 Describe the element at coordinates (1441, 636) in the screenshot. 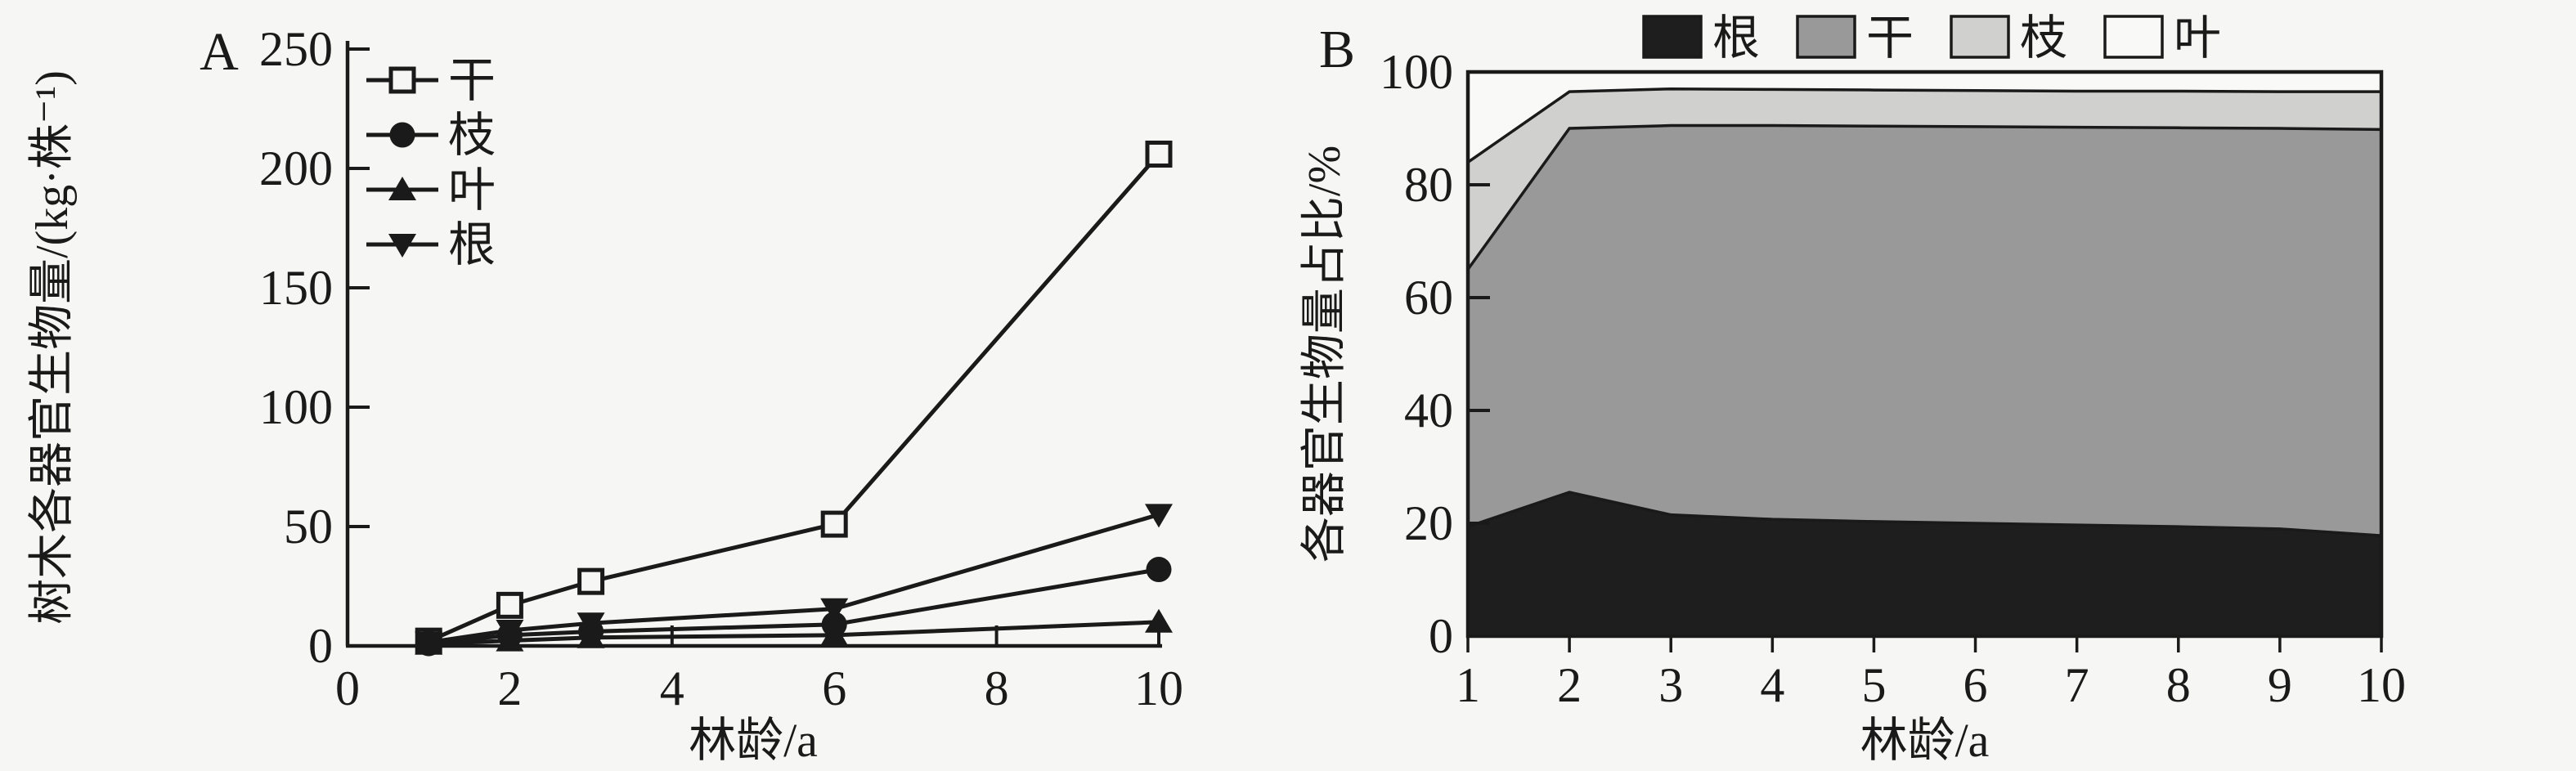

I see `panel-b-y-tick-label: 0` at that location.